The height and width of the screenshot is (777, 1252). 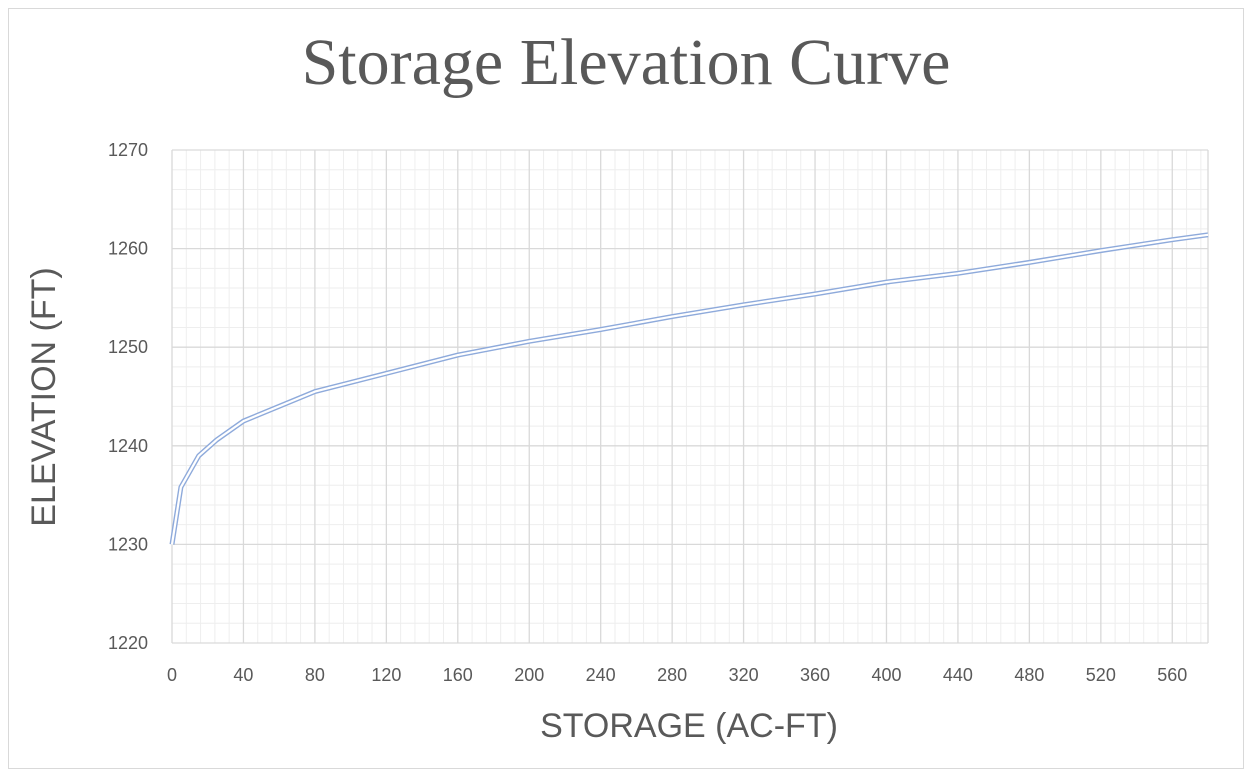 I want to click on x-tick-label: 400, so click(x=886, y=675).